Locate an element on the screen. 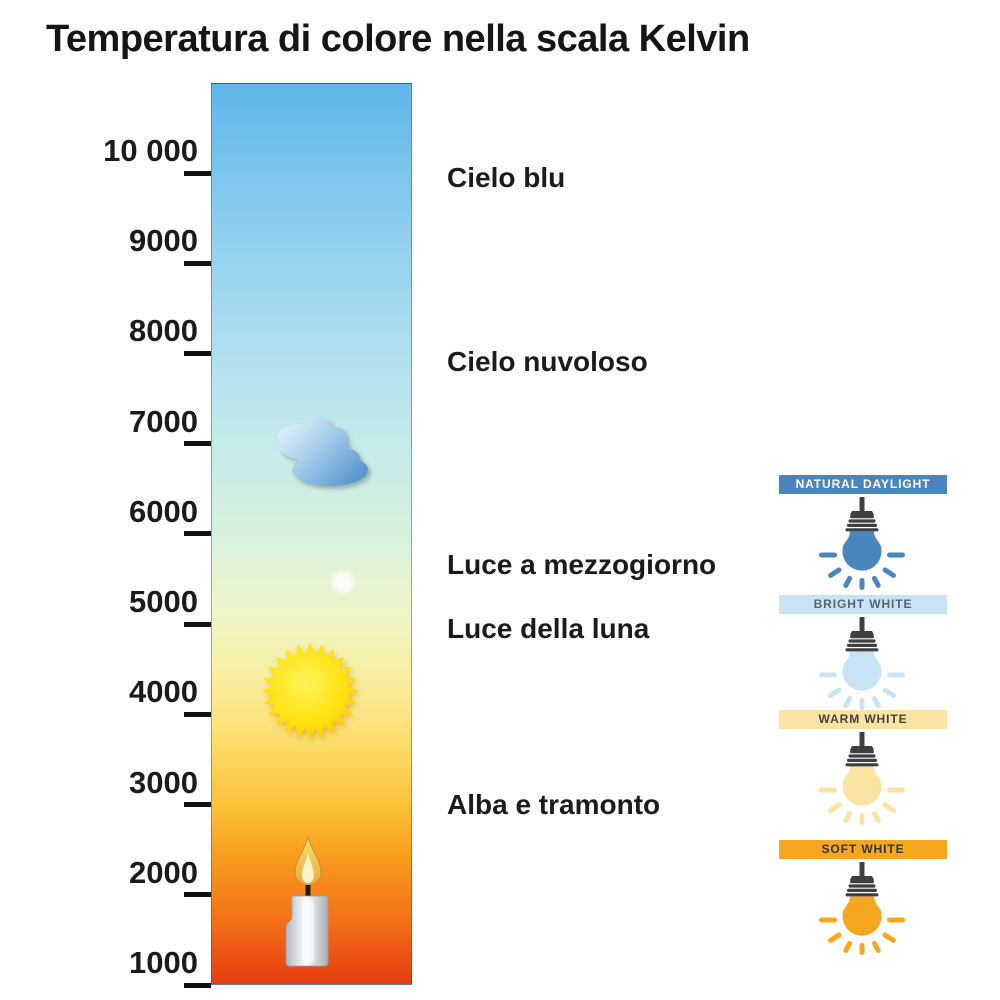 The image size is (1000, 1000). legend-label: WARM WHITE is located at coordinates (863, 719).